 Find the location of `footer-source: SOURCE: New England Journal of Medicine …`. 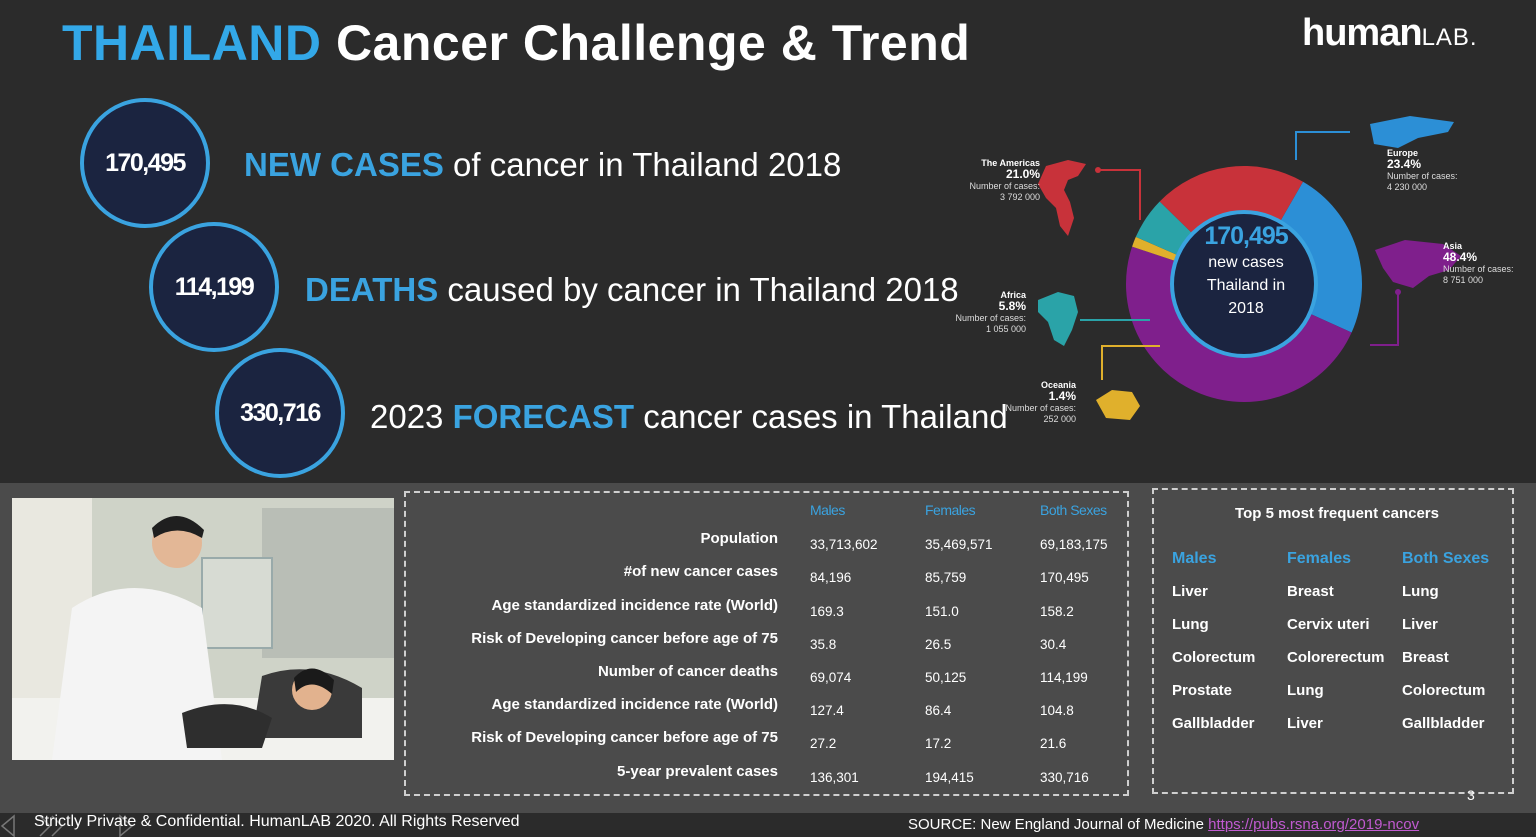

footer-source: SOURCE: New England Journal of Medicine … is located at coordinates (1163, 824).